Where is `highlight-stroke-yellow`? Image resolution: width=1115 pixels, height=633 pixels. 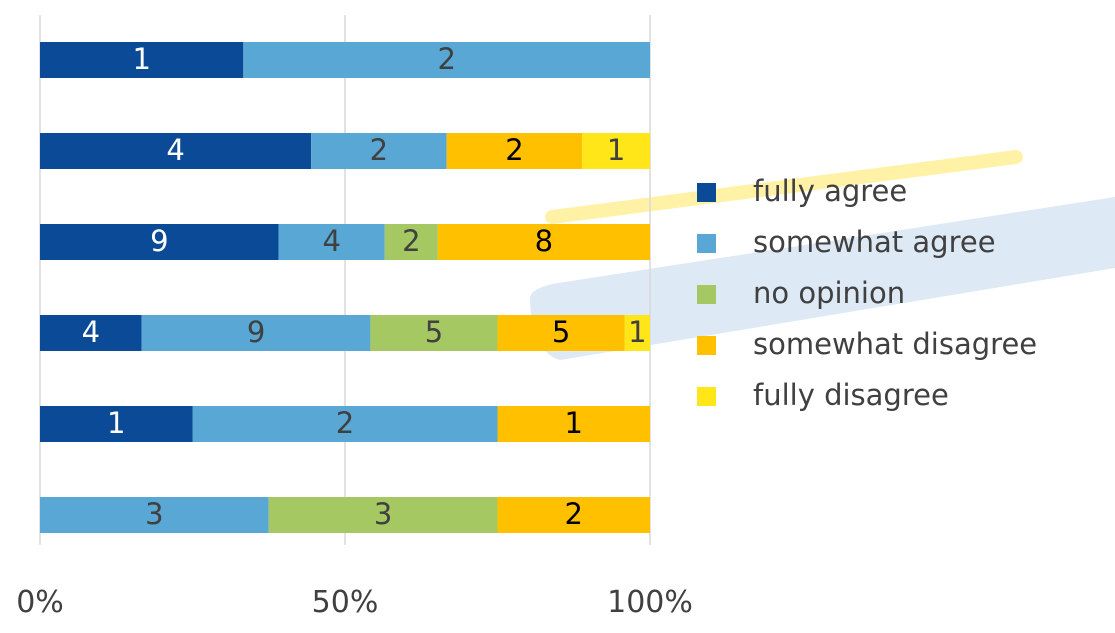 highlight-stroke-yellow is located at coordinates (784, 187).